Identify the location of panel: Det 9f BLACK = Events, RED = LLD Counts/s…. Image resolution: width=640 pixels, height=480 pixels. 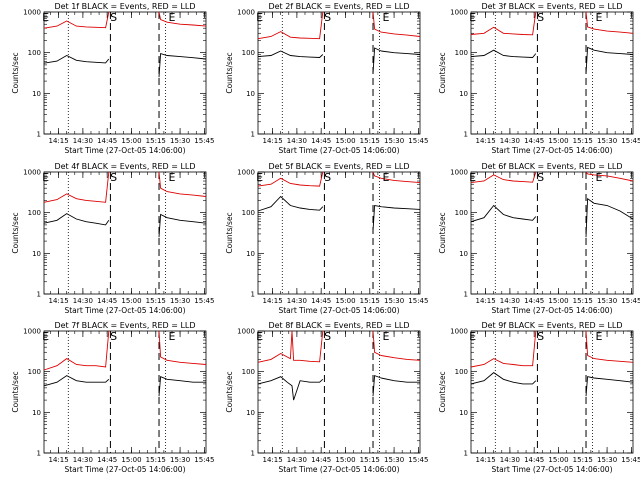
(539, 397).